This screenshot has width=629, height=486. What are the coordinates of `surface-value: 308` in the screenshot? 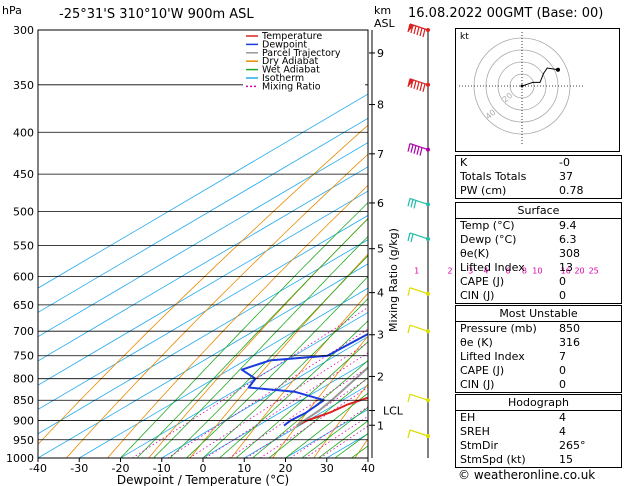 It's located at (569, 253).